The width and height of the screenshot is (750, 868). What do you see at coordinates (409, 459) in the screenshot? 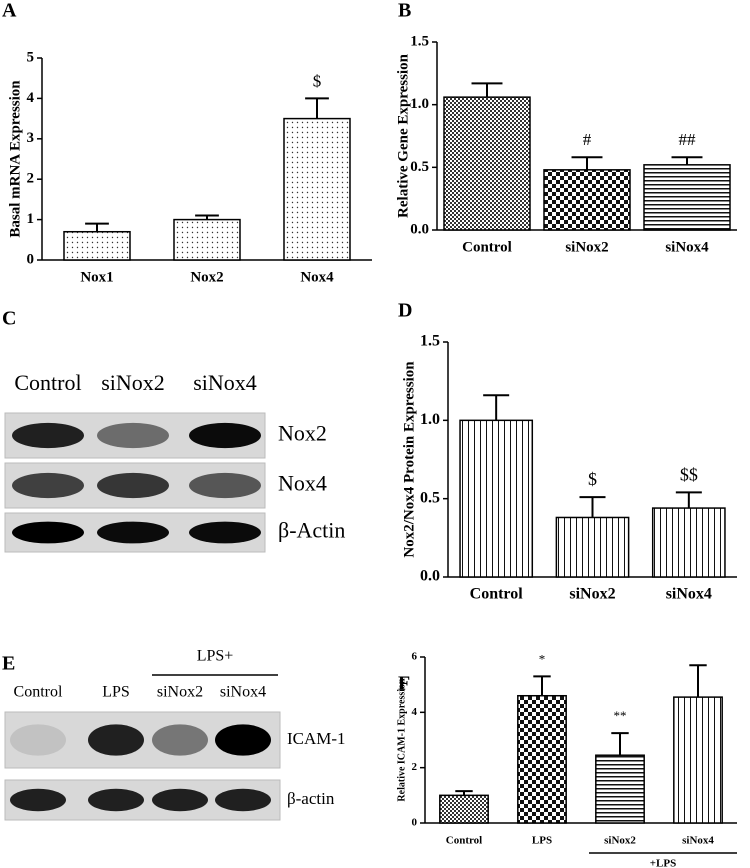
I see `y-axis-label: Nox2/Nox4 Protein Expression` at bounding box center [409, 459].